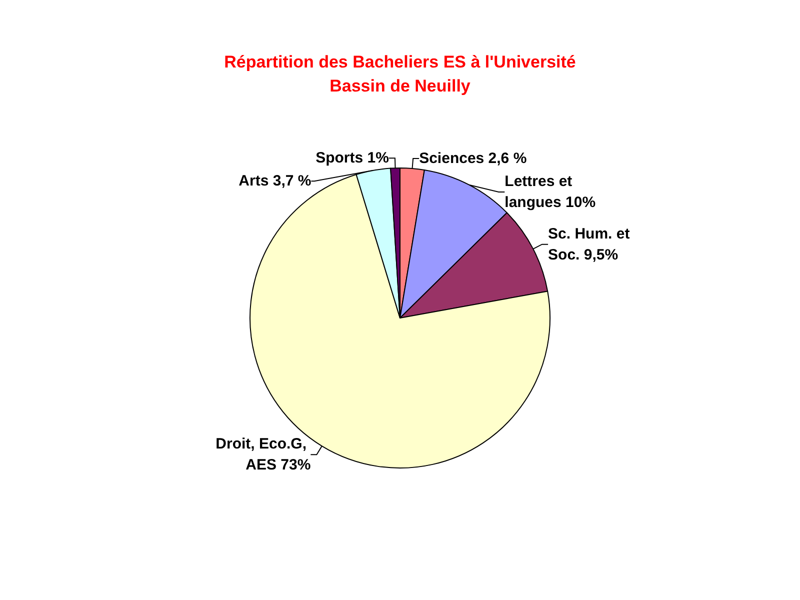  Describe the element at coordinates (400, 74) in the screenshot. I see `chart-title: Répartition des Bacheliers ES à l'Université Bassin de Neuilly` at that location.